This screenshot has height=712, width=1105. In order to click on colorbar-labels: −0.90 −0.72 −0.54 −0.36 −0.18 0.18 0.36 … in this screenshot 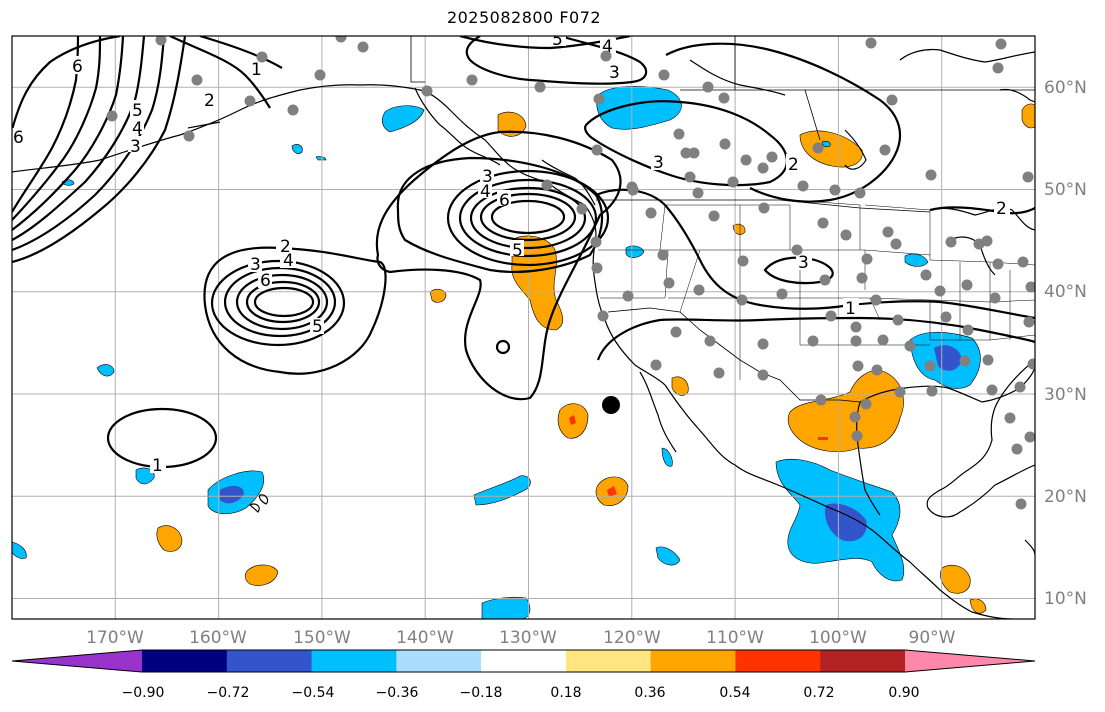, I will do `click(521, 693)`.